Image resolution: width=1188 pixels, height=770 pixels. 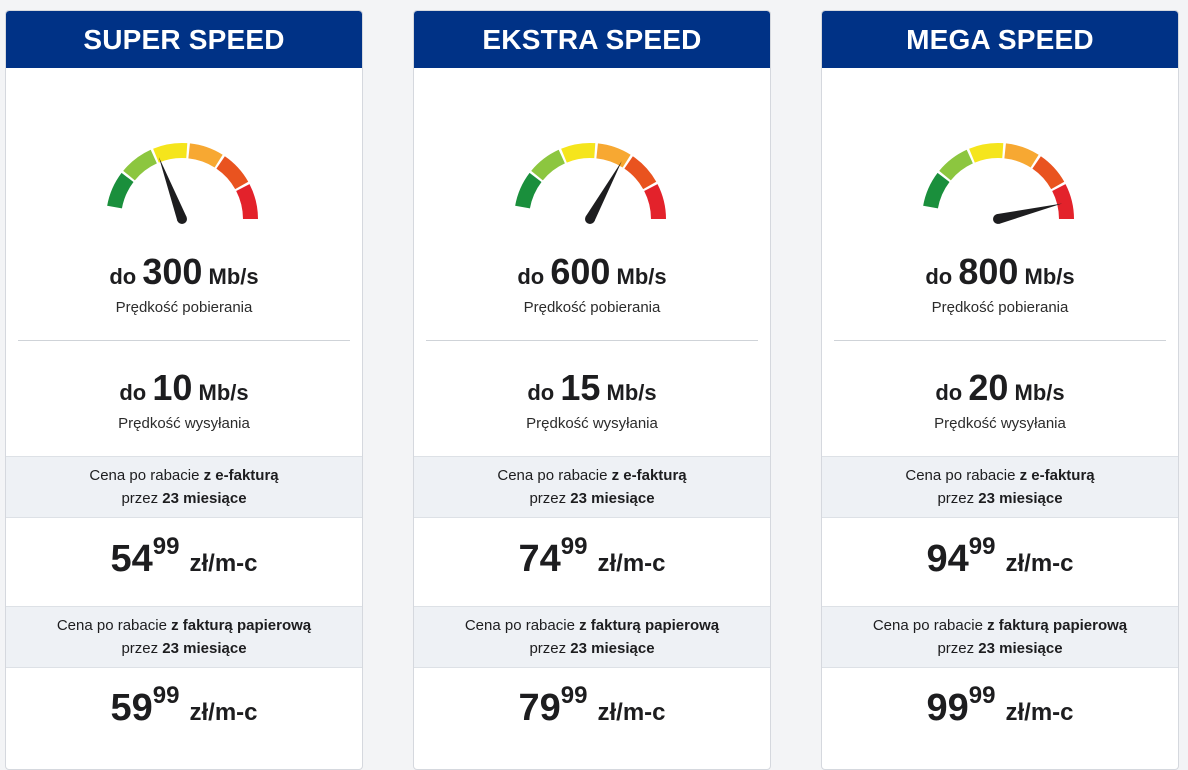 I want to click on upload-speed: do 20 Mb/s Prędkość wysyłania, so click(x=1000, y=399).